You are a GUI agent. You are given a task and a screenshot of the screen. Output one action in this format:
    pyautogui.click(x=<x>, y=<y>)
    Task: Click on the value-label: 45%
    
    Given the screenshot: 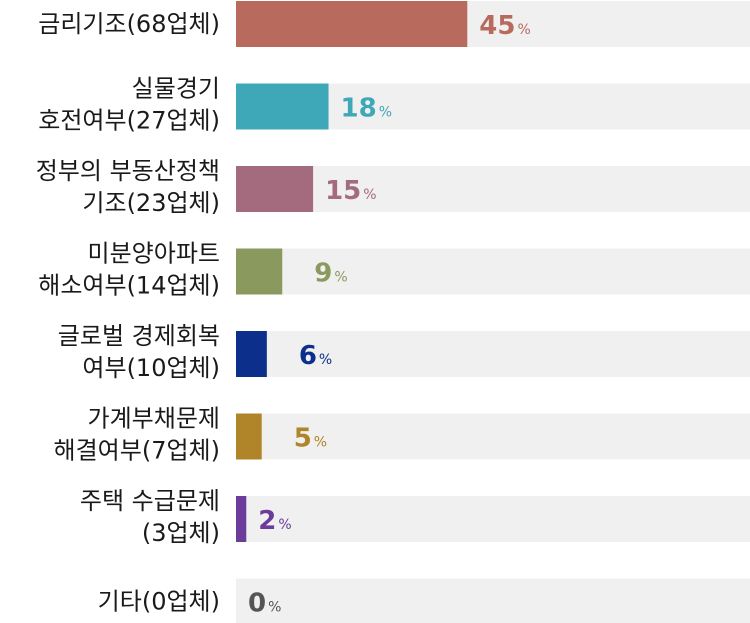 What is the action you would take?
    pyautogui.click(x=505, y=26)
    